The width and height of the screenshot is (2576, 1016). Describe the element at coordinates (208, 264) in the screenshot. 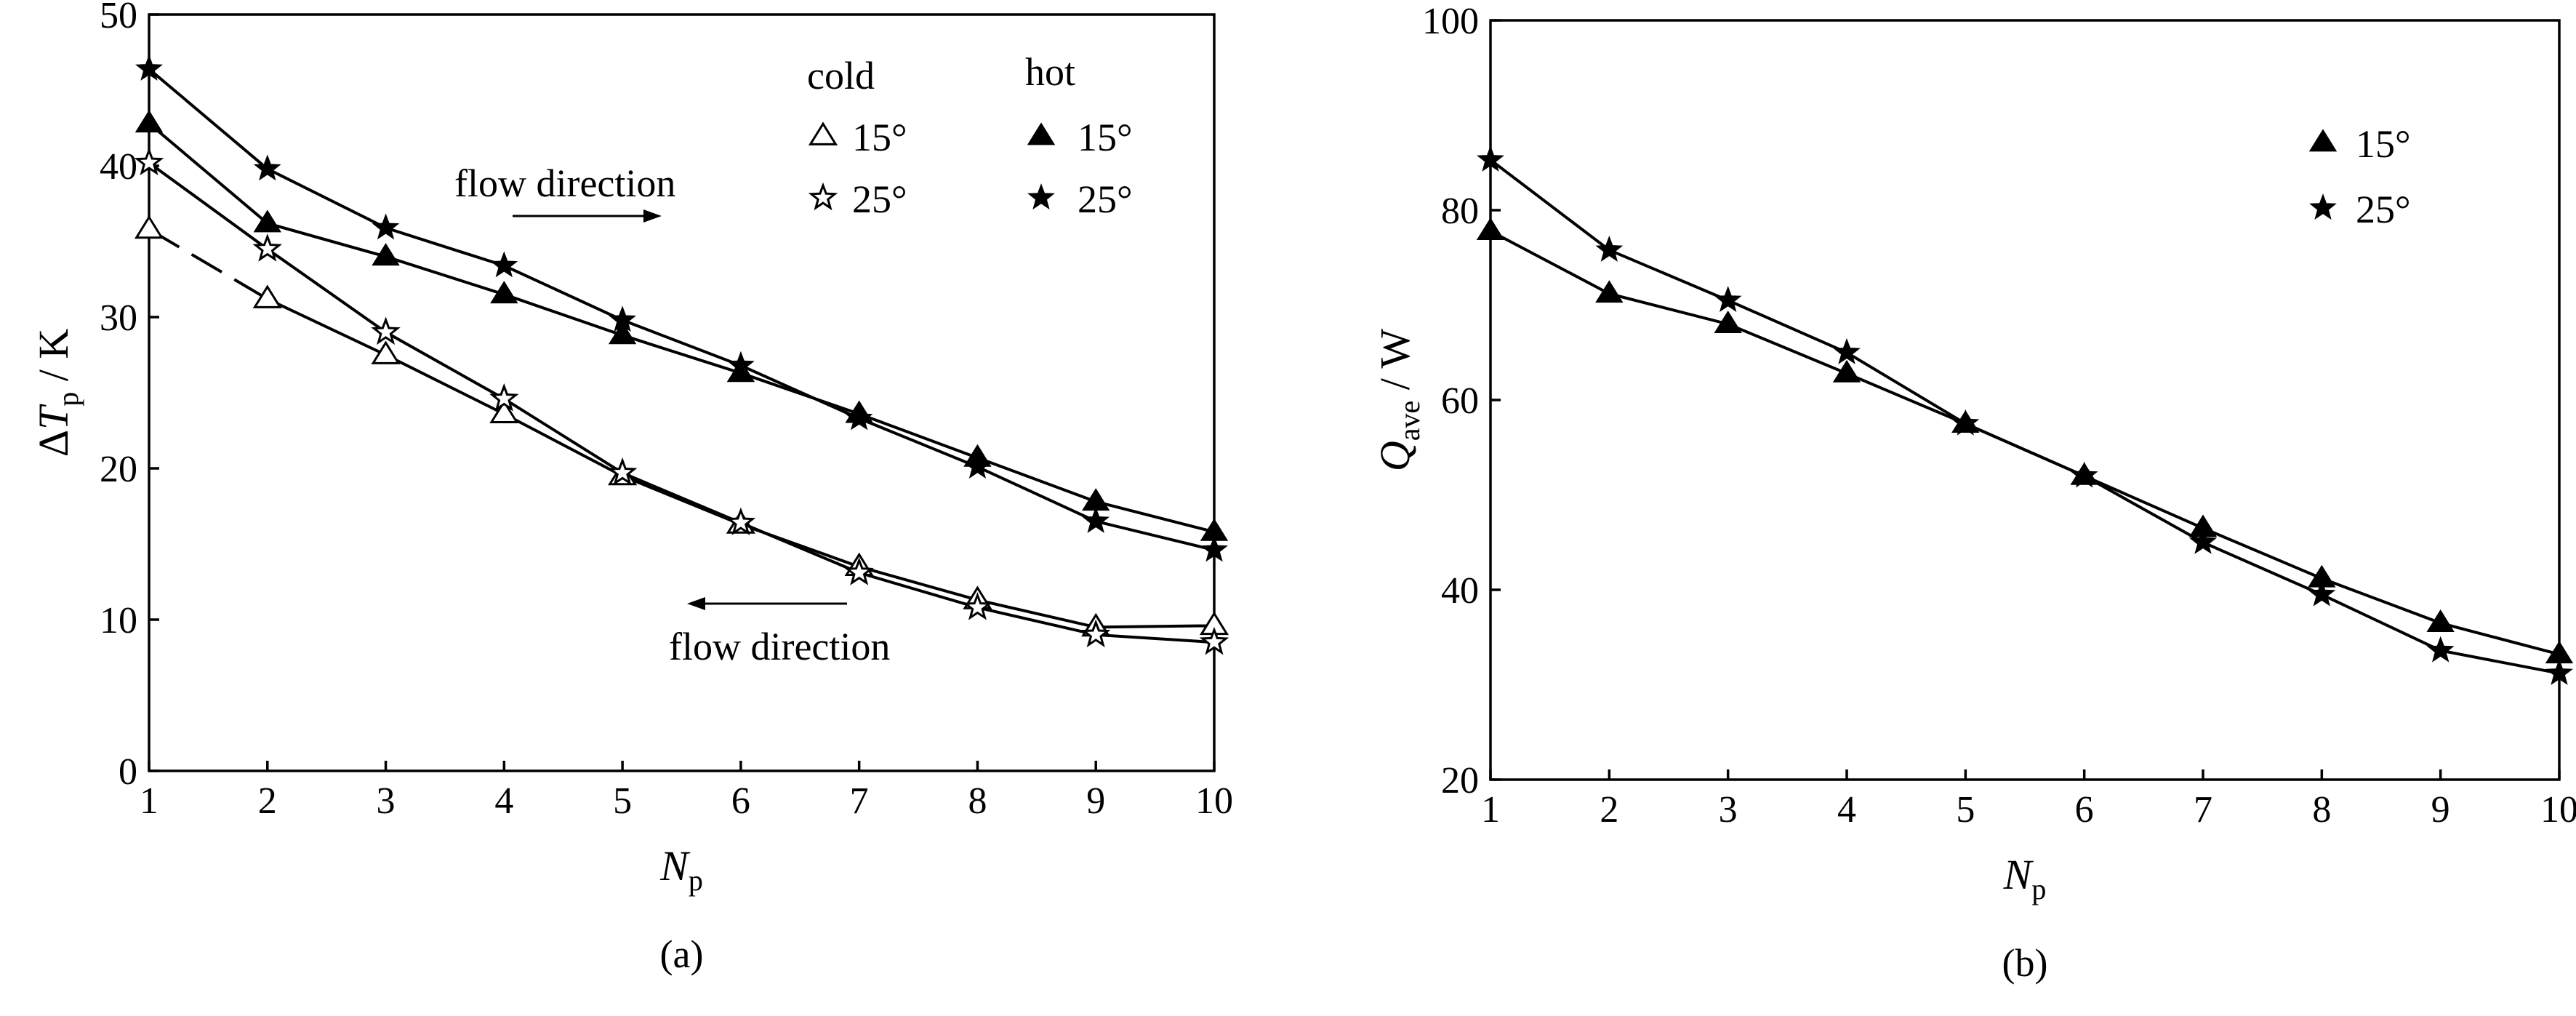

I see `series-line-dashed-segment` at that location.